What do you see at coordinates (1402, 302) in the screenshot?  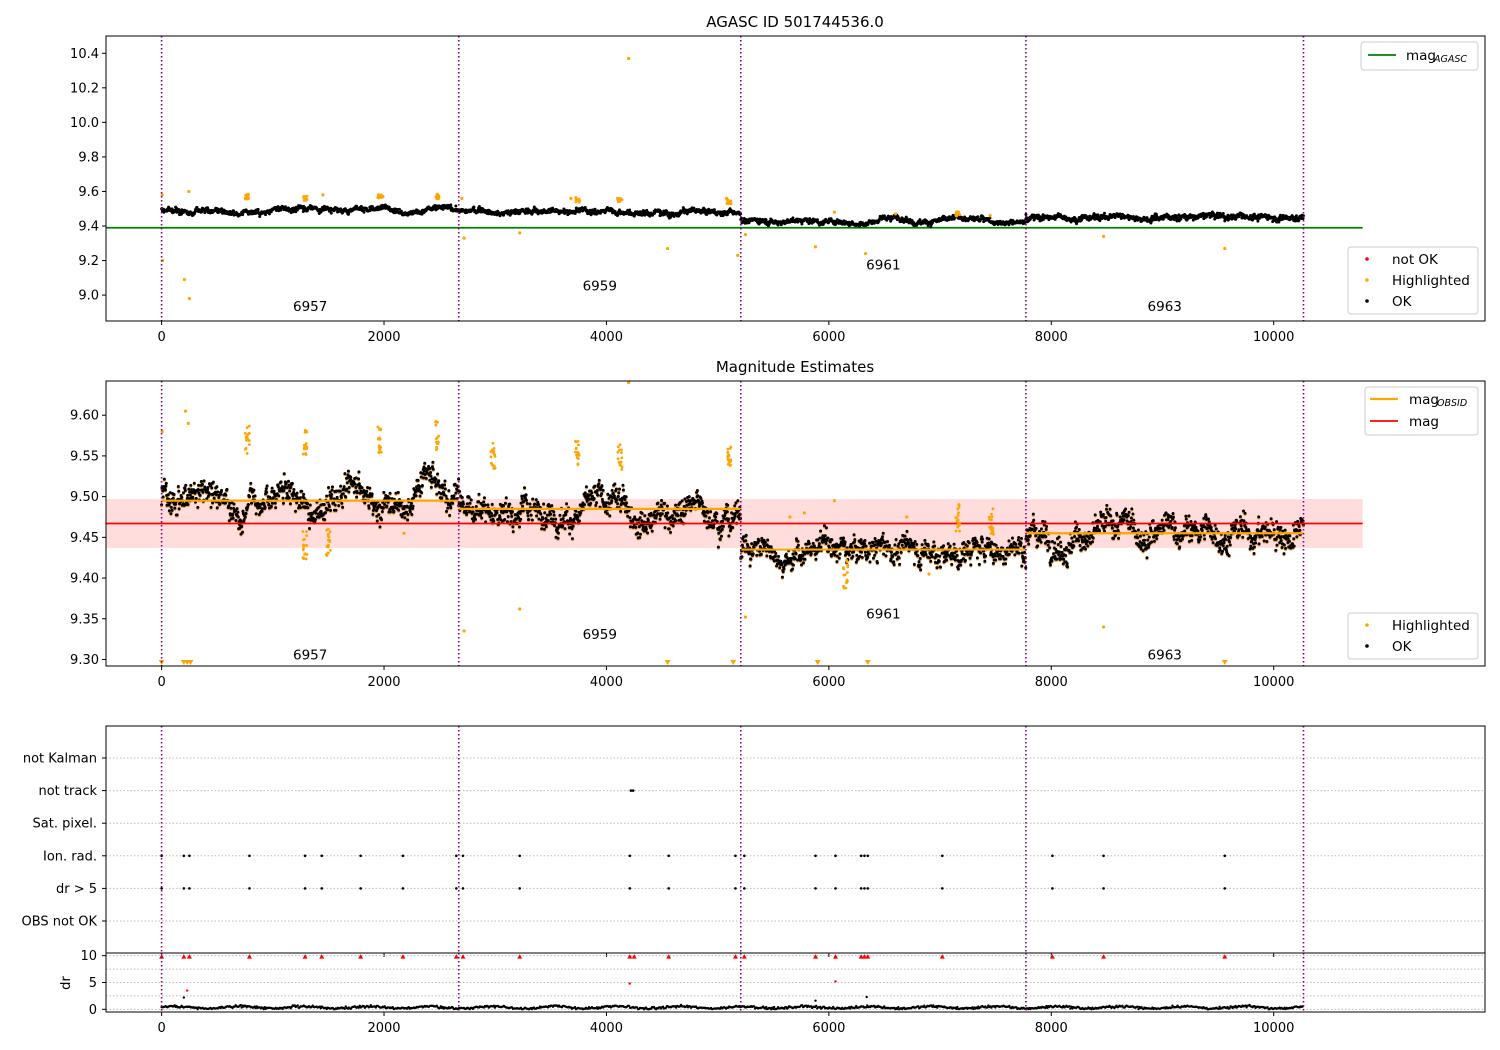 I see `legend-point-label: OK` at bounding box center [1402, 302].